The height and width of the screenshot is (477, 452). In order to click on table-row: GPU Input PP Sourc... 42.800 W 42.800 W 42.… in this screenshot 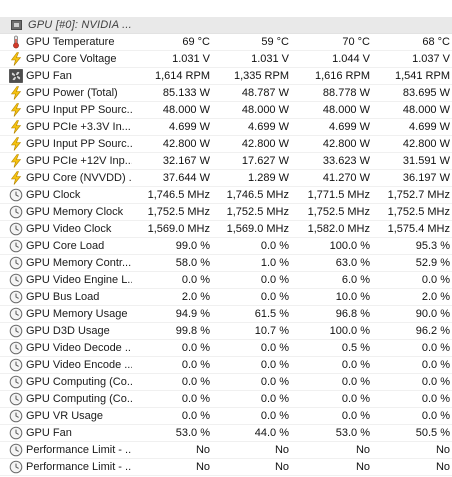, I will do `click(226, 144)`.